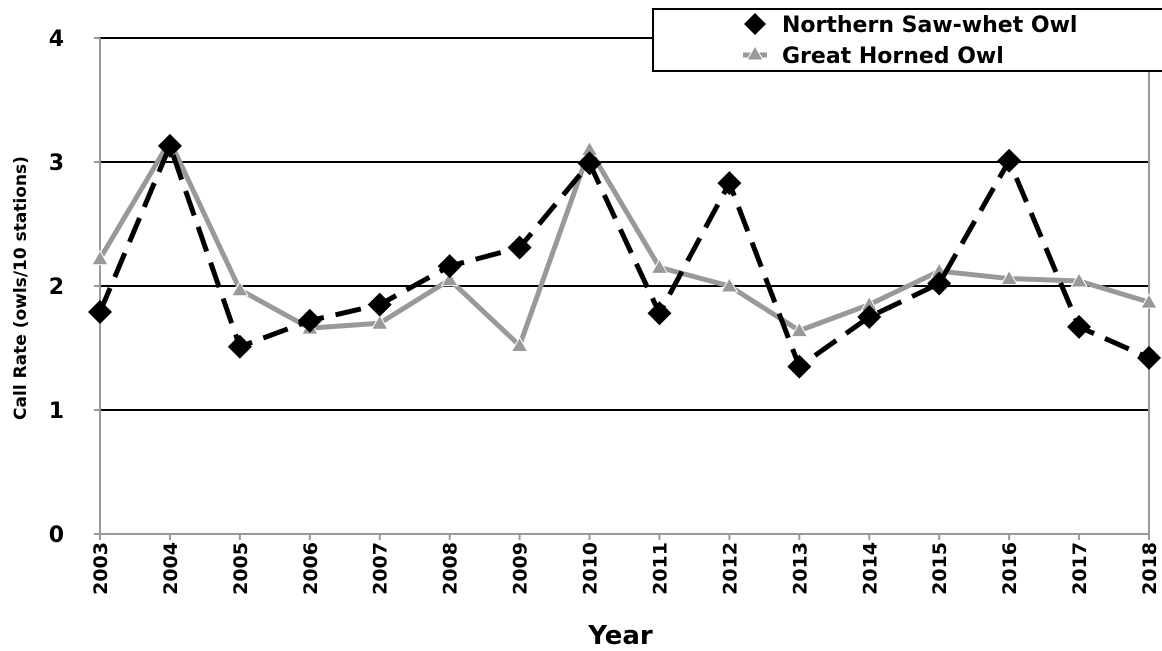 Image resolution: width=1162 pixels, height=651 pixels. Describe the element at coordinates (1080, 568) in the screenshot. I see `x-tick-label: 2017` at that location.